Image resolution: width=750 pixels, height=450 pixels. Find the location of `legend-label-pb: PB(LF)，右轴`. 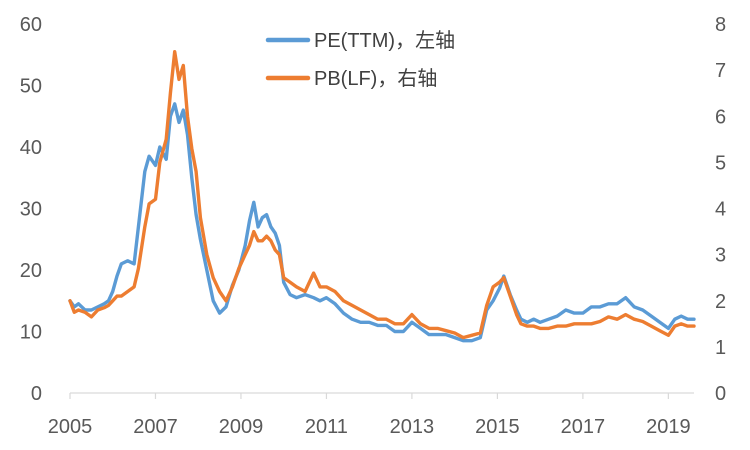

legend-label-pb: PB(LF)，右轴 is located at coordinates (375, 78).